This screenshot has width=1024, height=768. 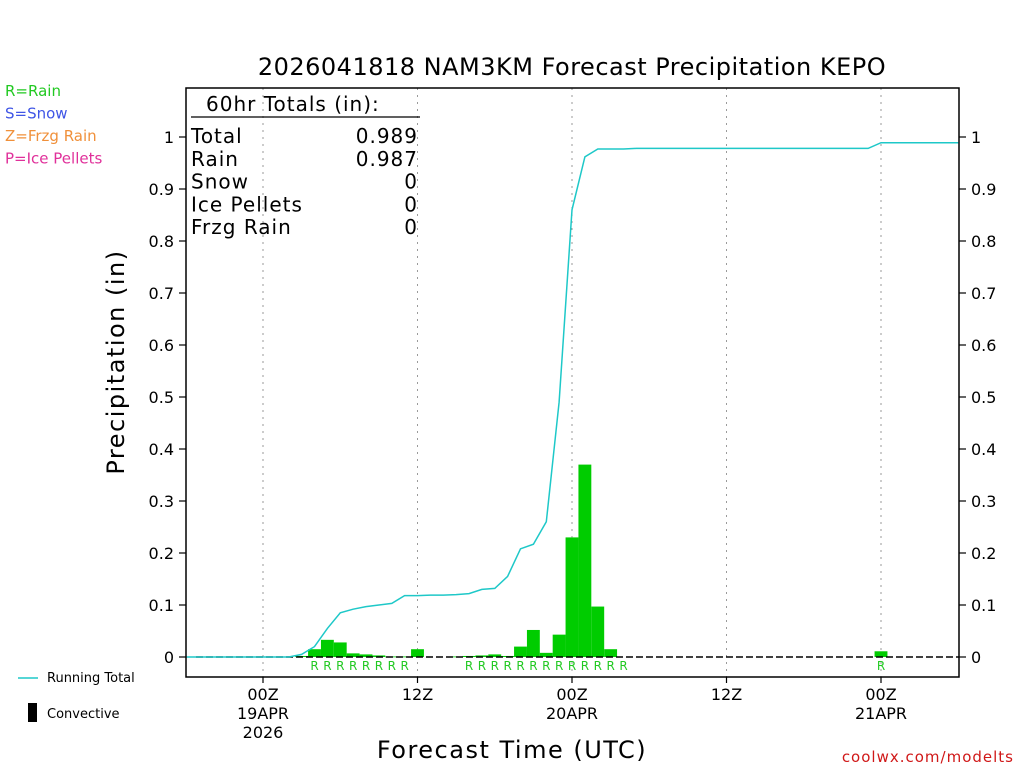 I want to click on y-tick-label: 0.1, so click(x=161, y=605).